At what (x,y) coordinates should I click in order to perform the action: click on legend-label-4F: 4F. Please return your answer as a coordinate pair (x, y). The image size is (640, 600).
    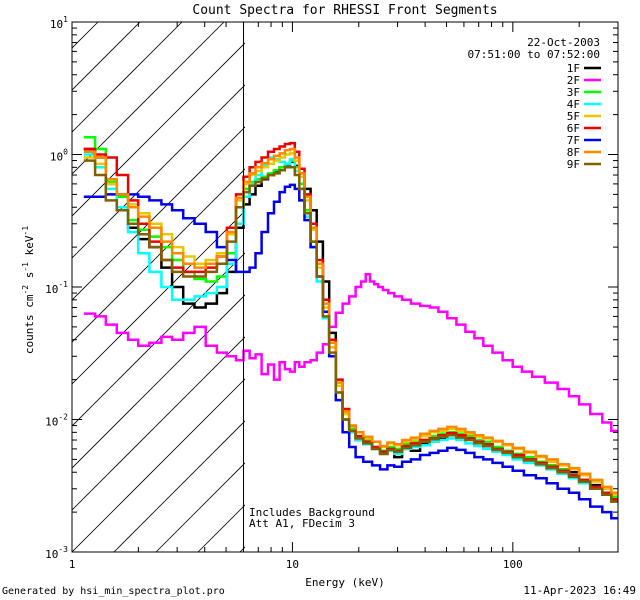
    Looking at the image, I should click on (573, 104).